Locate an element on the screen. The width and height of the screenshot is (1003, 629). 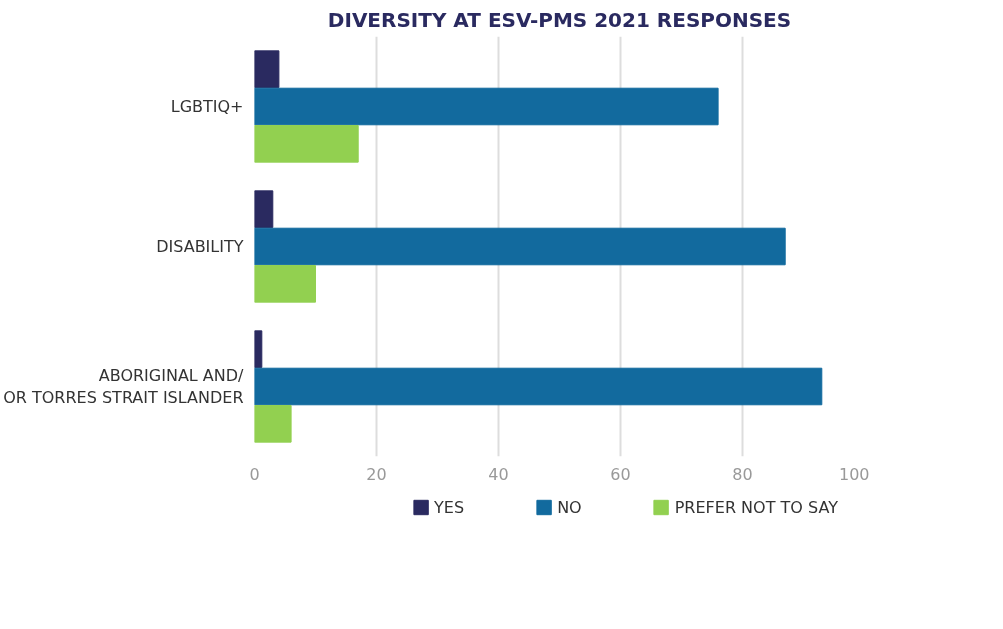
y-tick-label: LGBTIQ+ is located at coordinates (207, 106).